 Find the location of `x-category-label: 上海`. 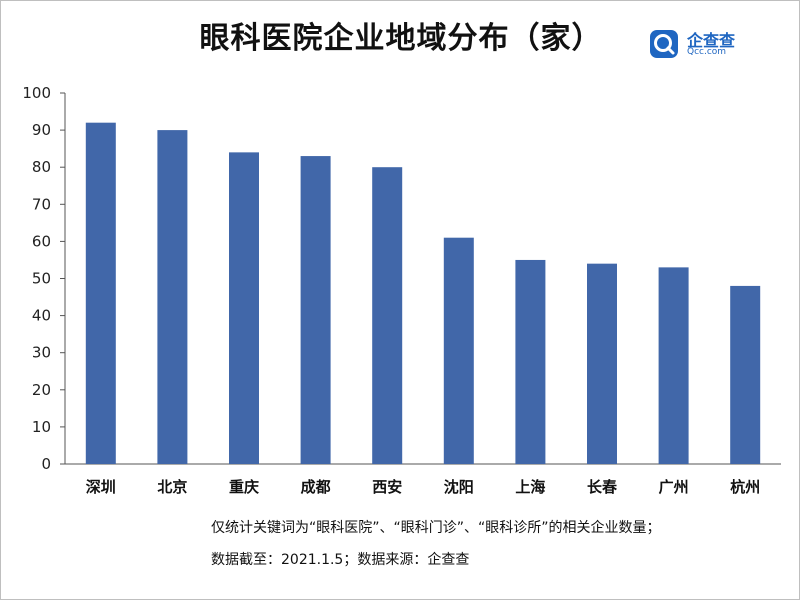

x-category-label: 上海 is located at coordinates (530, 487).